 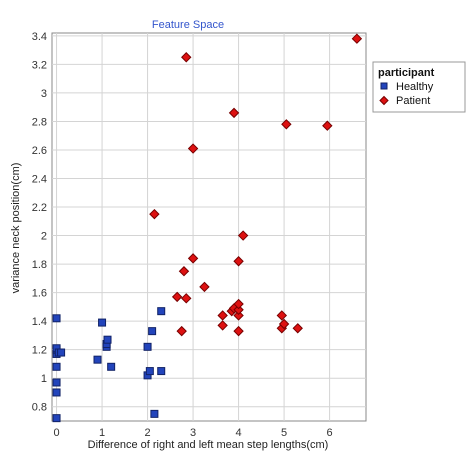 I want to click on y-tick-label-1: 1, so click(x=44, y=379).